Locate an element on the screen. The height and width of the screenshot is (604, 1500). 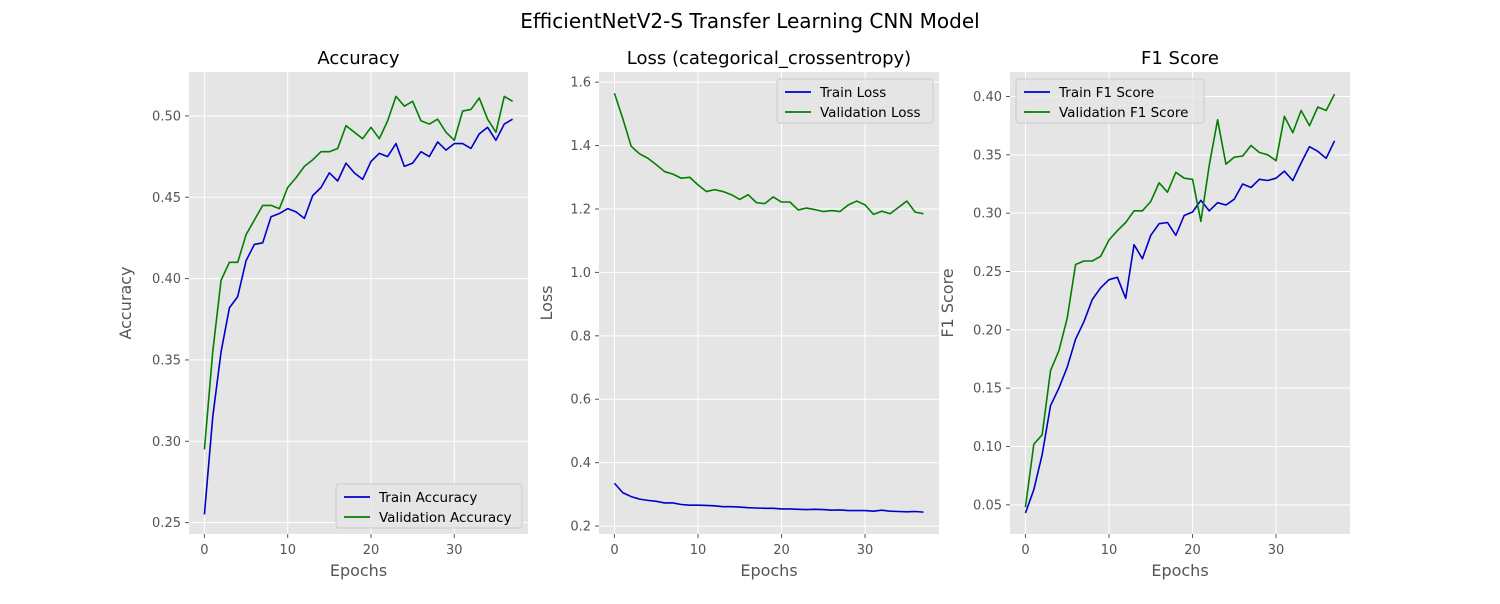
subplot-title: F1 Score is located at coordinates (1180, 58).